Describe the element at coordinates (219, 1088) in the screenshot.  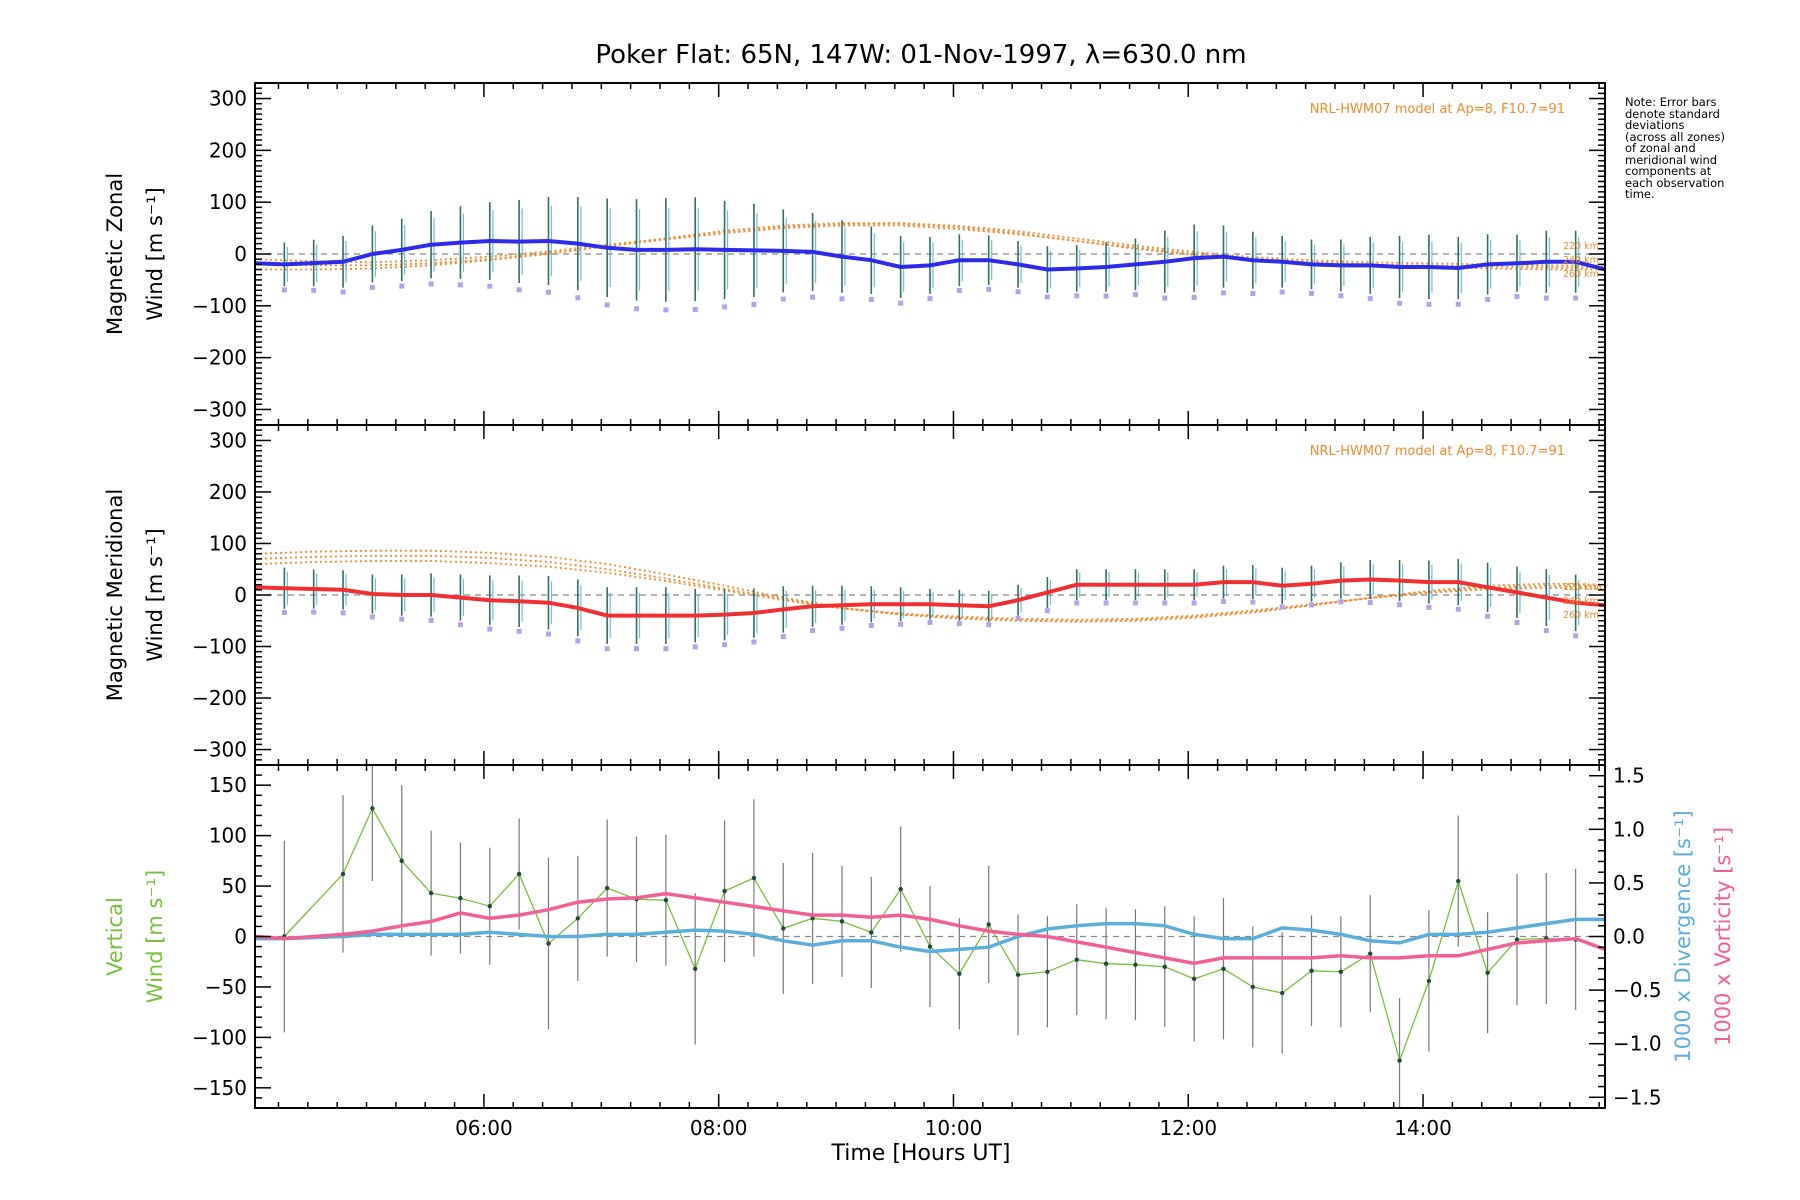
I see `y-tick-label: −150` at that location.